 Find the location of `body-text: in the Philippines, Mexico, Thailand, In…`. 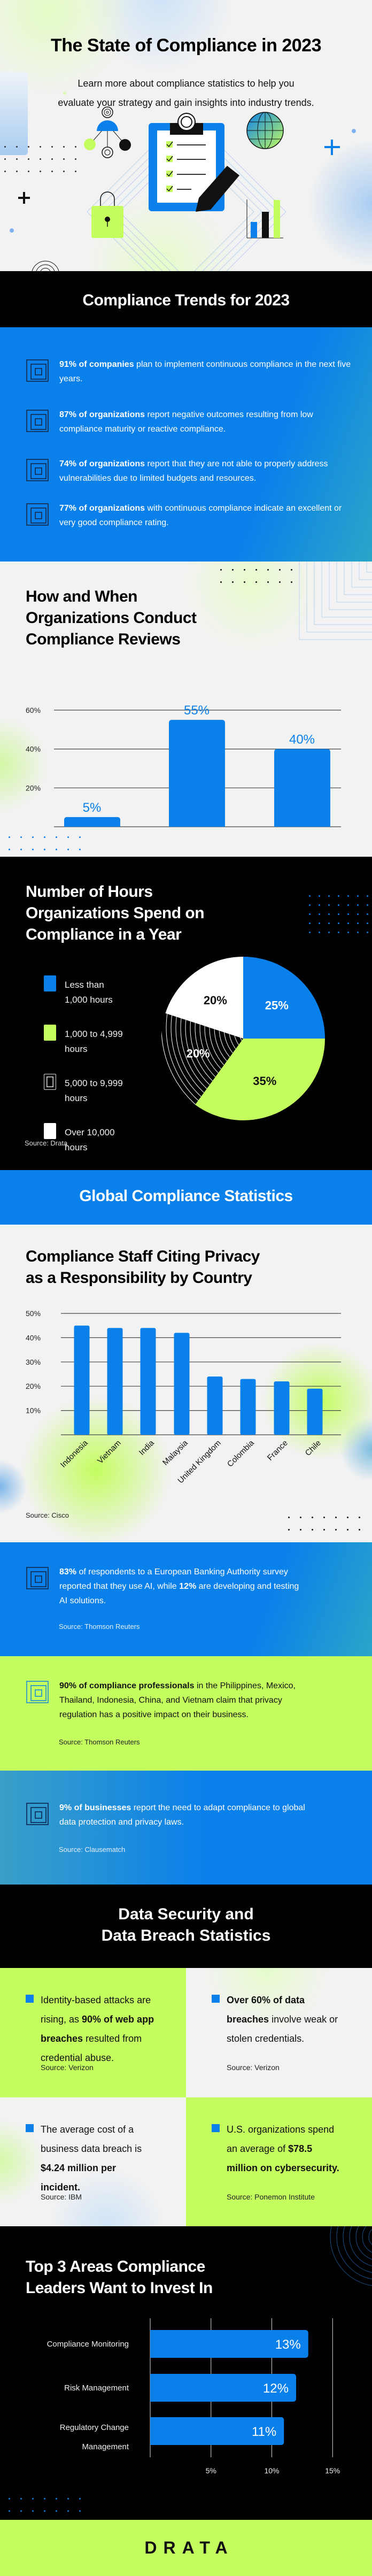

body-text: in the Philippines, Mexico, Thailand, In… is located at coordinates (177, 1700).